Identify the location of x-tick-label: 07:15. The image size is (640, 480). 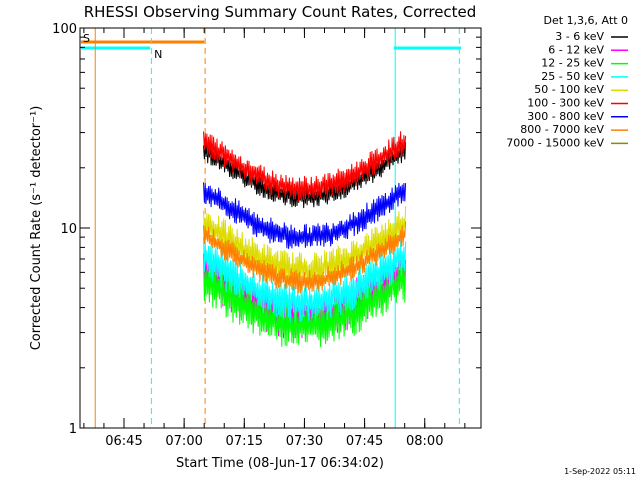
(244, 441).